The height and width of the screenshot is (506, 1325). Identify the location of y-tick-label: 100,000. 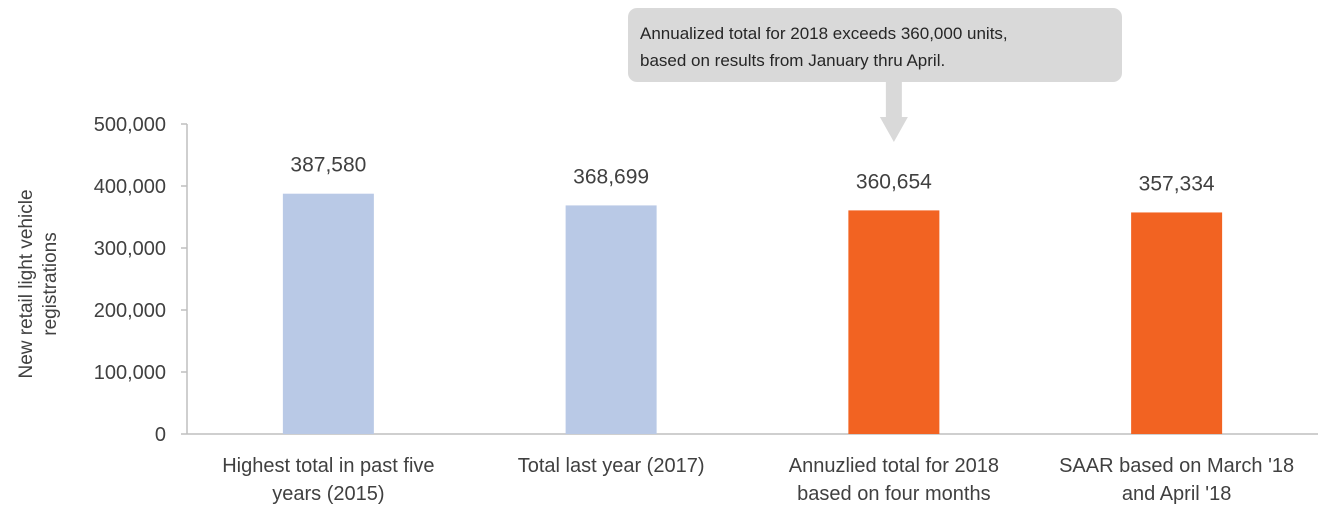
(130, 373).